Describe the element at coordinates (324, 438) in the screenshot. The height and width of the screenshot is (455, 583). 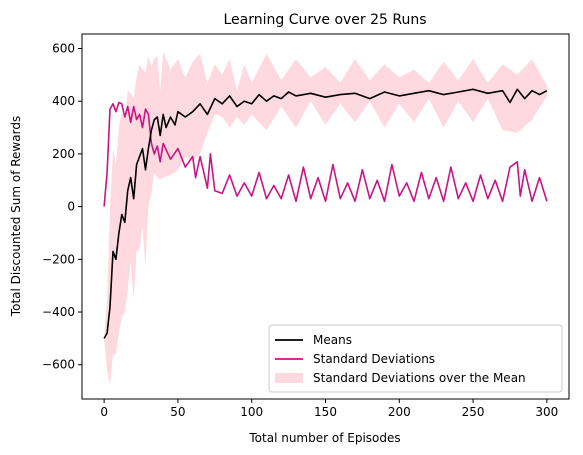
I see `x-axis-label: Total number of Episodes` at that location.